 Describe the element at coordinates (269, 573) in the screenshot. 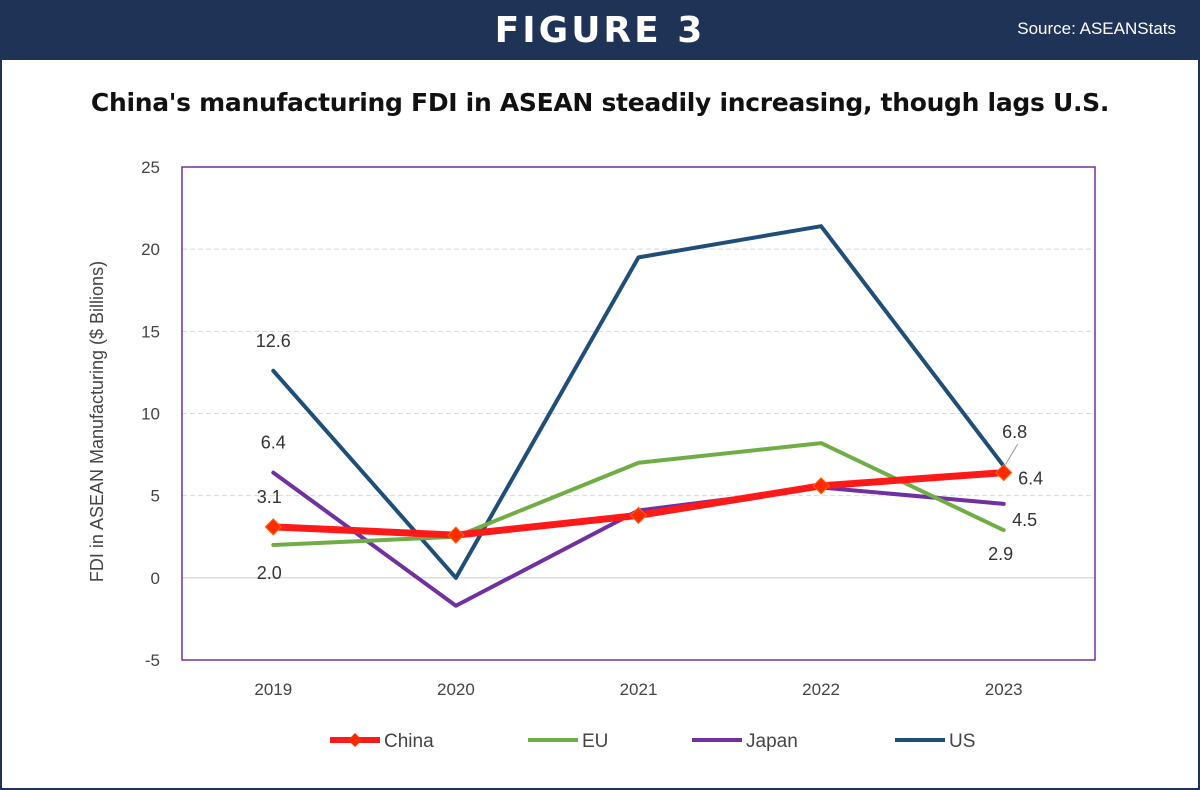

I see `data-label: 2.0` at that location.